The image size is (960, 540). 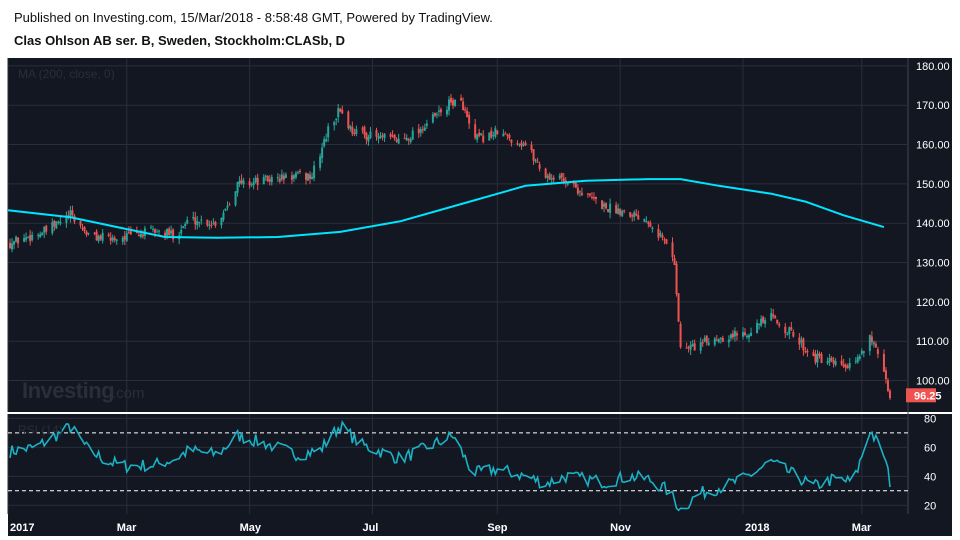 What do you see at coordinates (621, 528) in the screenshot?
I see `time-tick-label: Nov` at bounding box center [621, 528].